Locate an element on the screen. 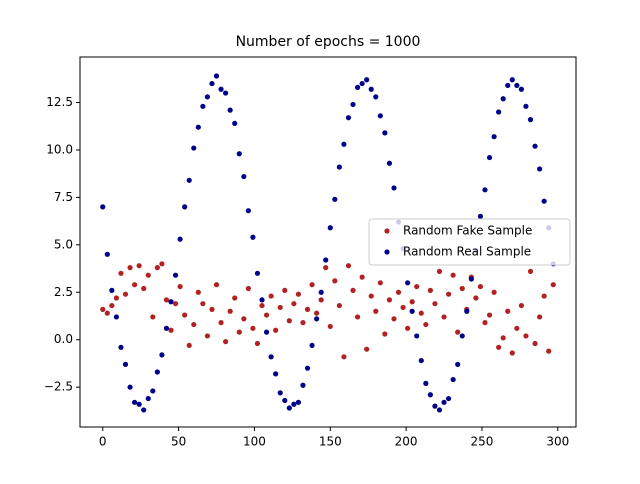 The width and height of the screenshot is (640, 484). y-tick-label: 2.5 is located at coordinates (63, 292).